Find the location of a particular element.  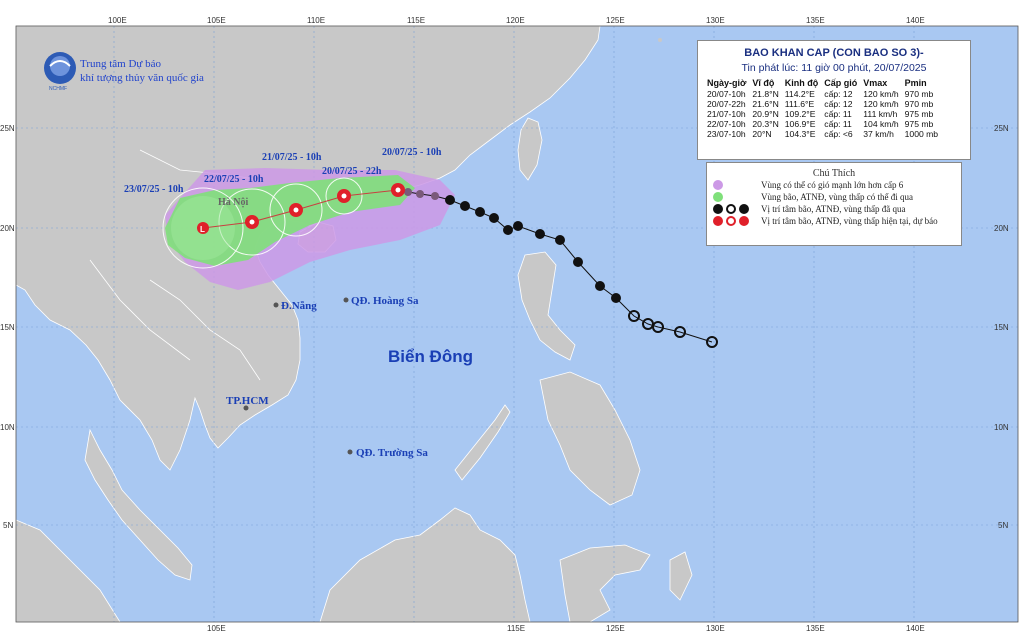

svg-text: NCHMF is located at coordinates (58, 89).